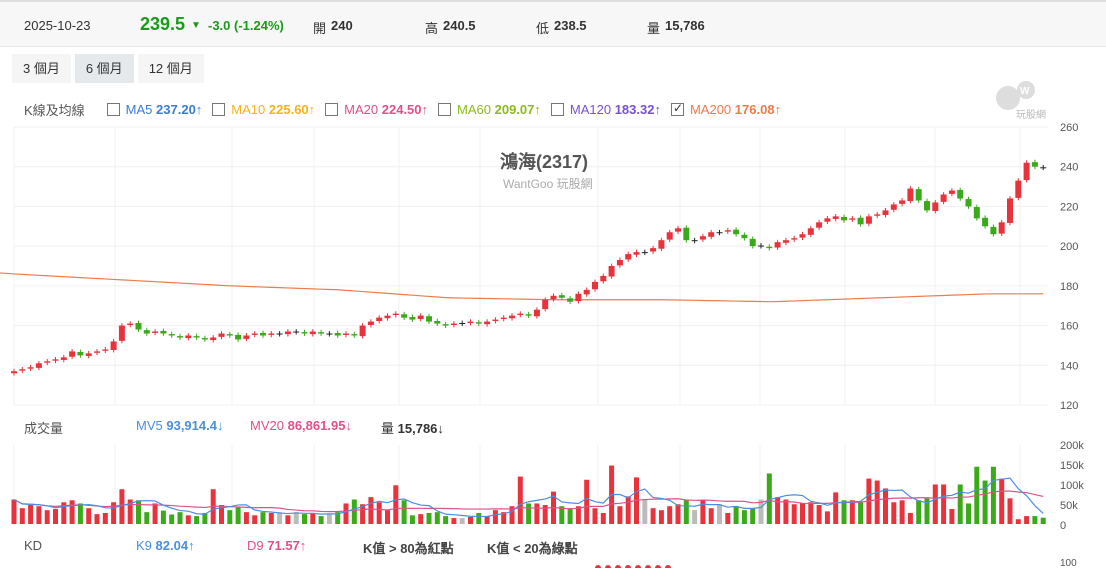 Image resolution: width=1106 pixels, height=569 pixels. What do you see at coordinates (170, 68) in the screenshot?
I see `tab-12-months: 12 個月` at bounding box center [170, 68].